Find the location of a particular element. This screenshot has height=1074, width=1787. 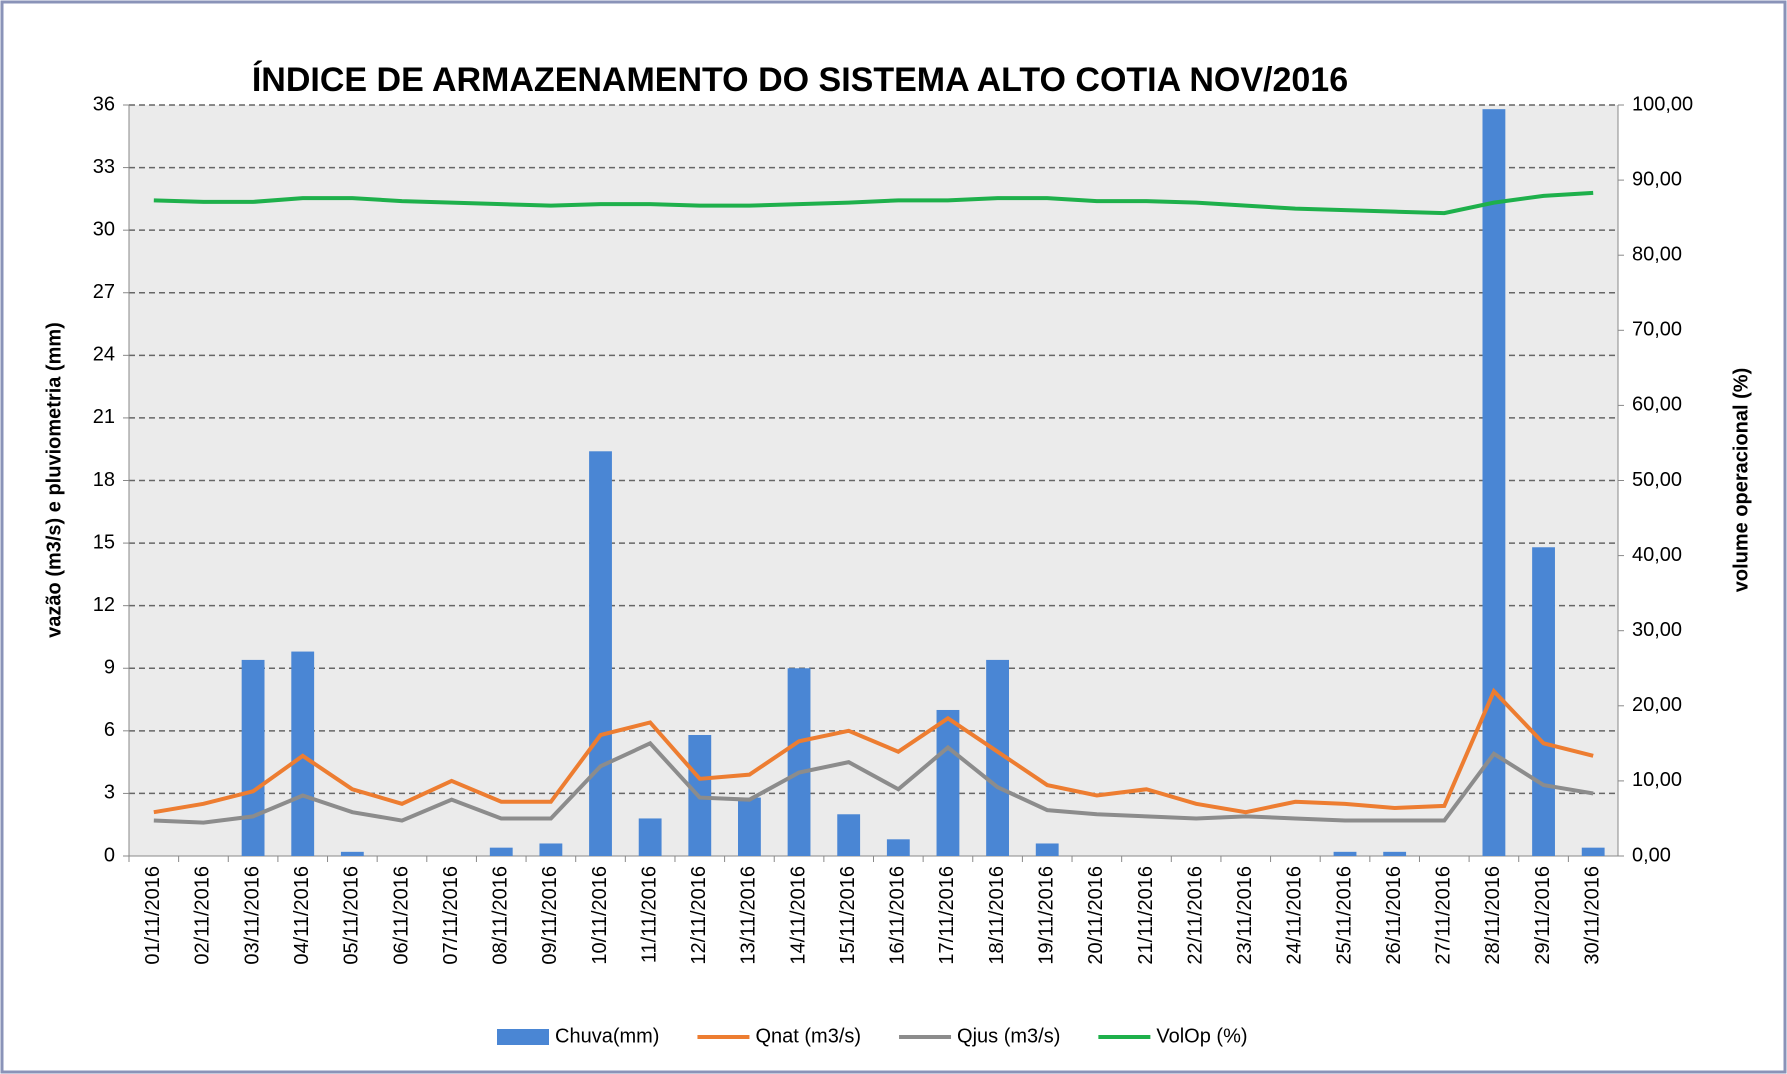

x-tick-label: 23/11/2016 is located at coordinates (1245, 915).